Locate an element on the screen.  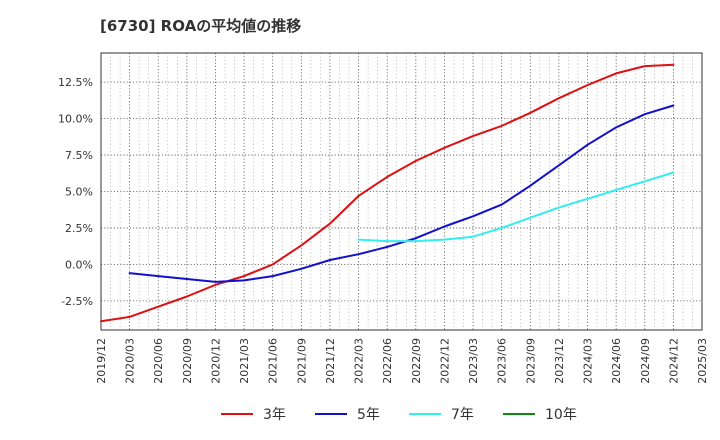
x-tick-label: 2021/09 is located at coordinates (301, 361).